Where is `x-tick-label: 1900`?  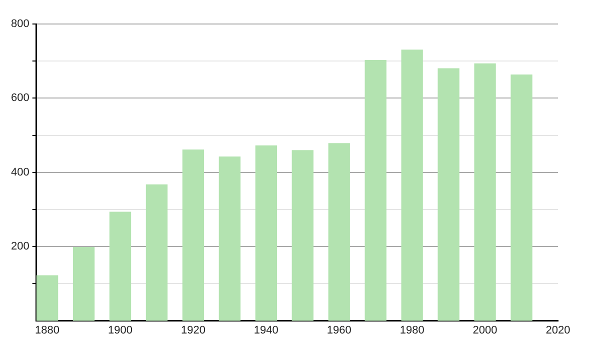 x-tick-label: 1900 is located at coordinates (120, 330).